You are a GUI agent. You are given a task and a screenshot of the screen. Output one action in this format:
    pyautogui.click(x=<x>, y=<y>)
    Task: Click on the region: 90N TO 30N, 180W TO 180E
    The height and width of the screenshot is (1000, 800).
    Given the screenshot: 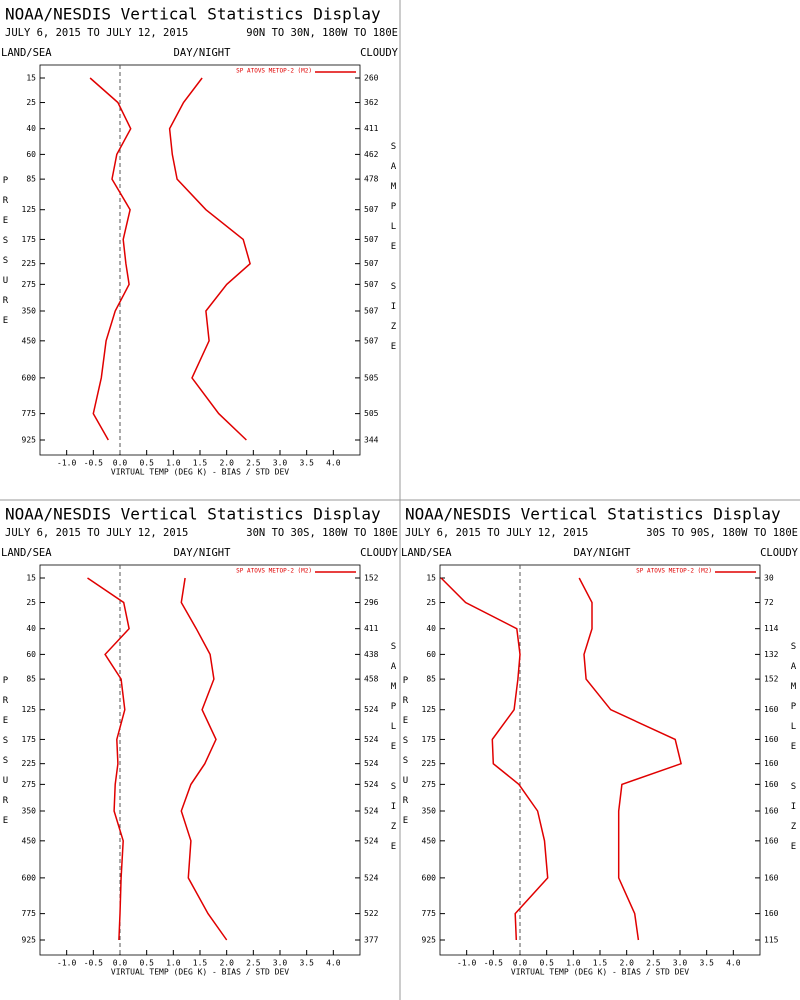 What is the action you would take?
    pyautogui.click(x=322, y=33)
    